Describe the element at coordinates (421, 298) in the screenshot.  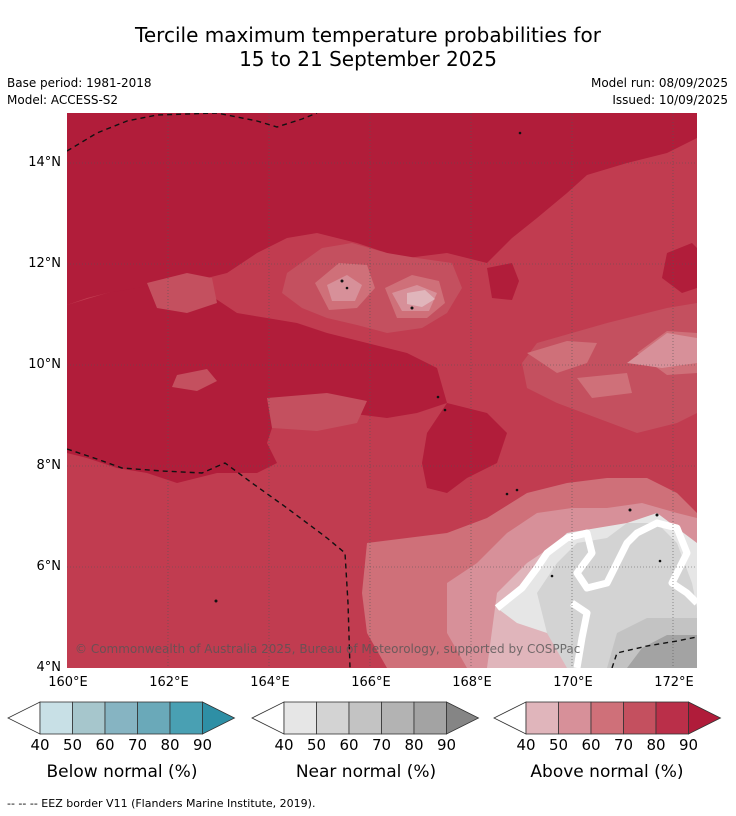
I see `region-above-40-central` at that location.